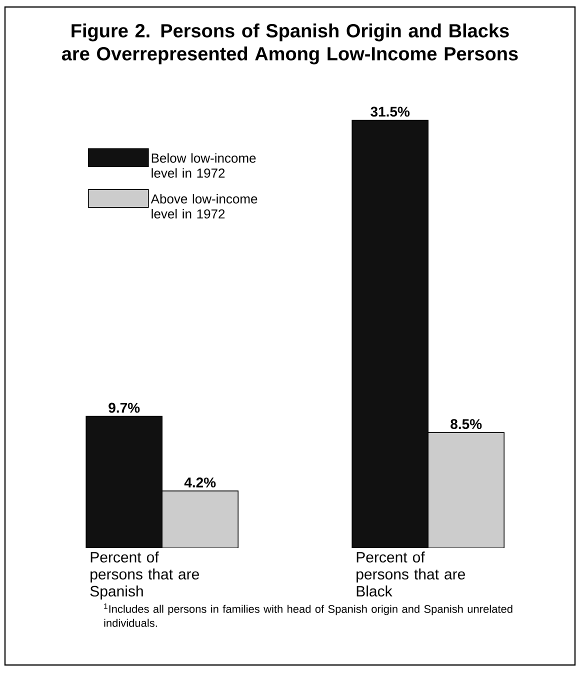  Describe the element at coordinates (308, 615) in the screenshot. I see `text: $^{1}$Includes all persons in families with head of Spanish origin and Spanish unrelated individuals.` at that location.